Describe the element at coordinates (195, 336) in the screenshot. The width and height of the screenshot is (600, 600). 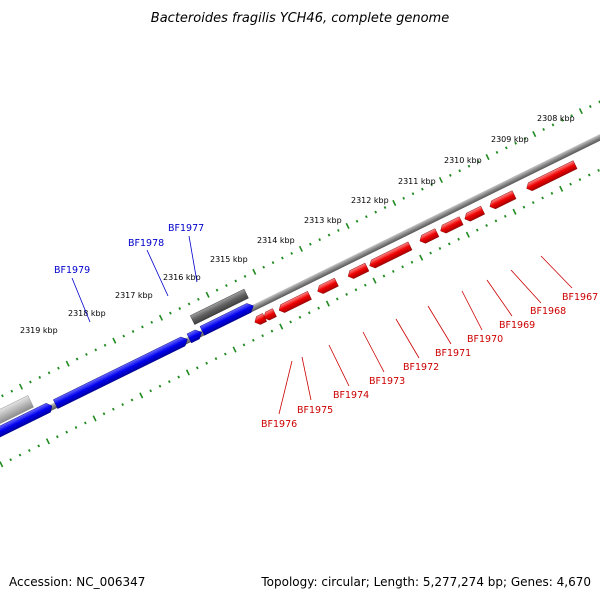
I see `gene-bf1978` at that location.